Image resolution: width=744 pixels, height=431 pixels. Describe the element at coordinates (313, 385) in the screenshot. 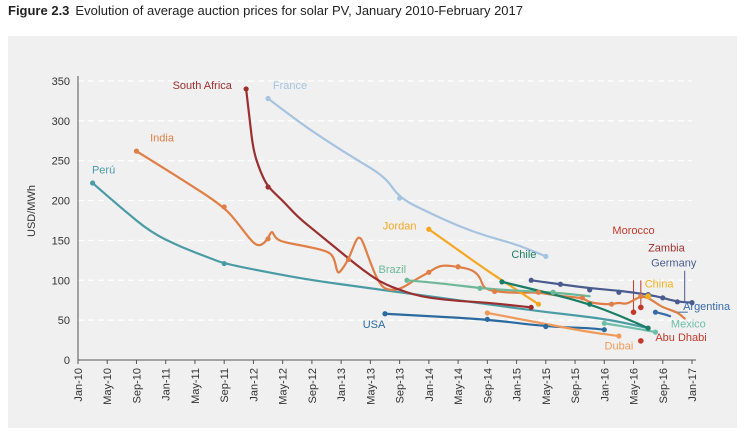

I see `x-tick-sep-12: Sep-12` at that location.